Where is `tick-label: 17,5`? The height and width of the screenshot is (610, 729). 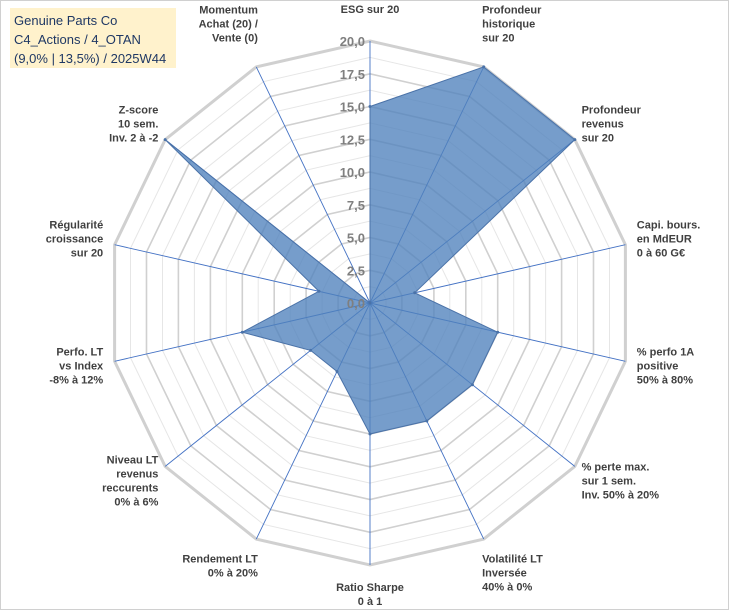 tick-label: 17,5 is located at coordinates (352, 74).